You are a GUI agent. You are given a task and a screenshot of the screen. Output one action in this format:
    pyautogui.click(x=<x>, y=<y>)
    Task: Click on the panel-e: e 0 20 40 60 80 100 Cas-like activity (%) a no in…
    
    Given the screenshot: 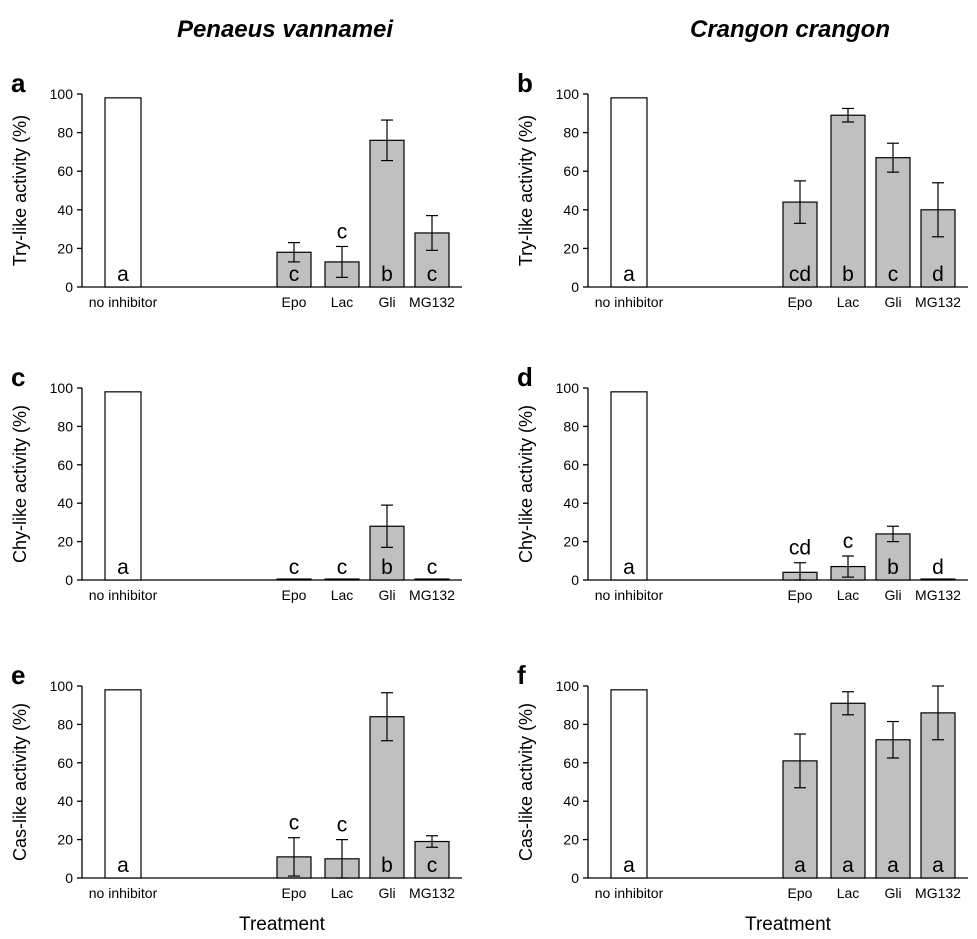 What is the action you would take?
    pyautogui.click(x=236, y=797)
    